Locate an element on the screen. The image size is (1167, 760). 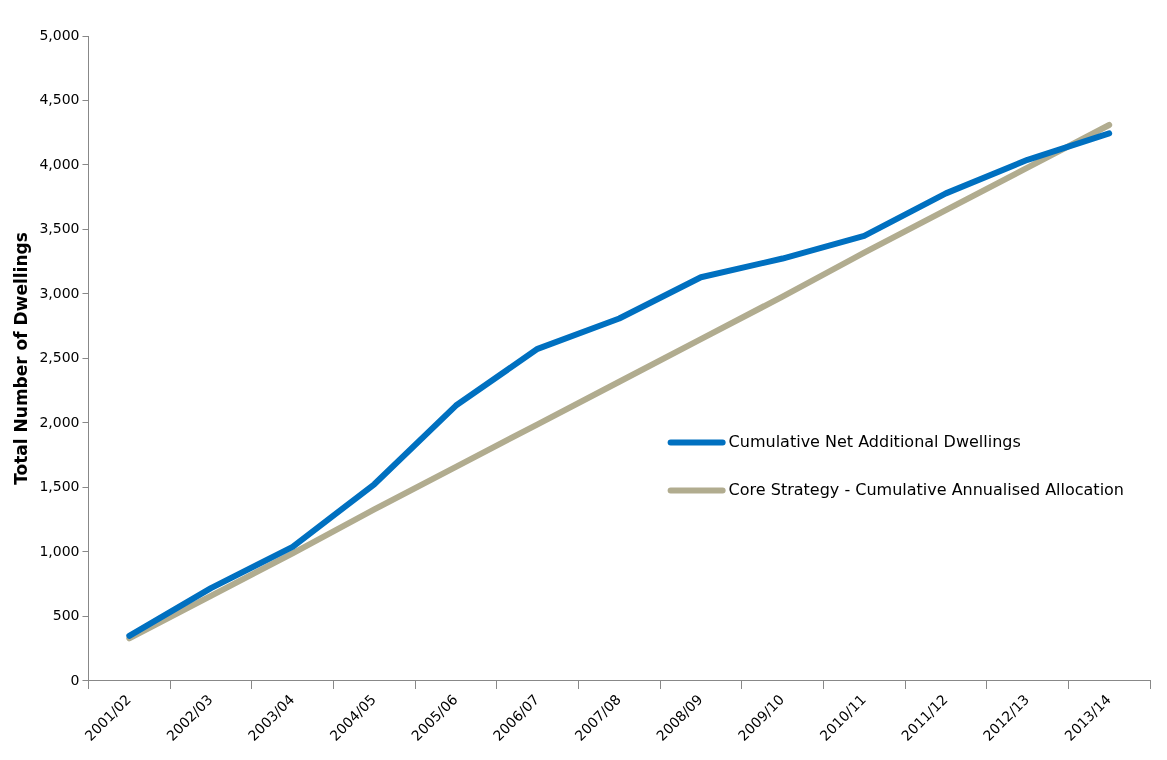
y-tick-label: 1,500 is located at coordinates (59, 486).